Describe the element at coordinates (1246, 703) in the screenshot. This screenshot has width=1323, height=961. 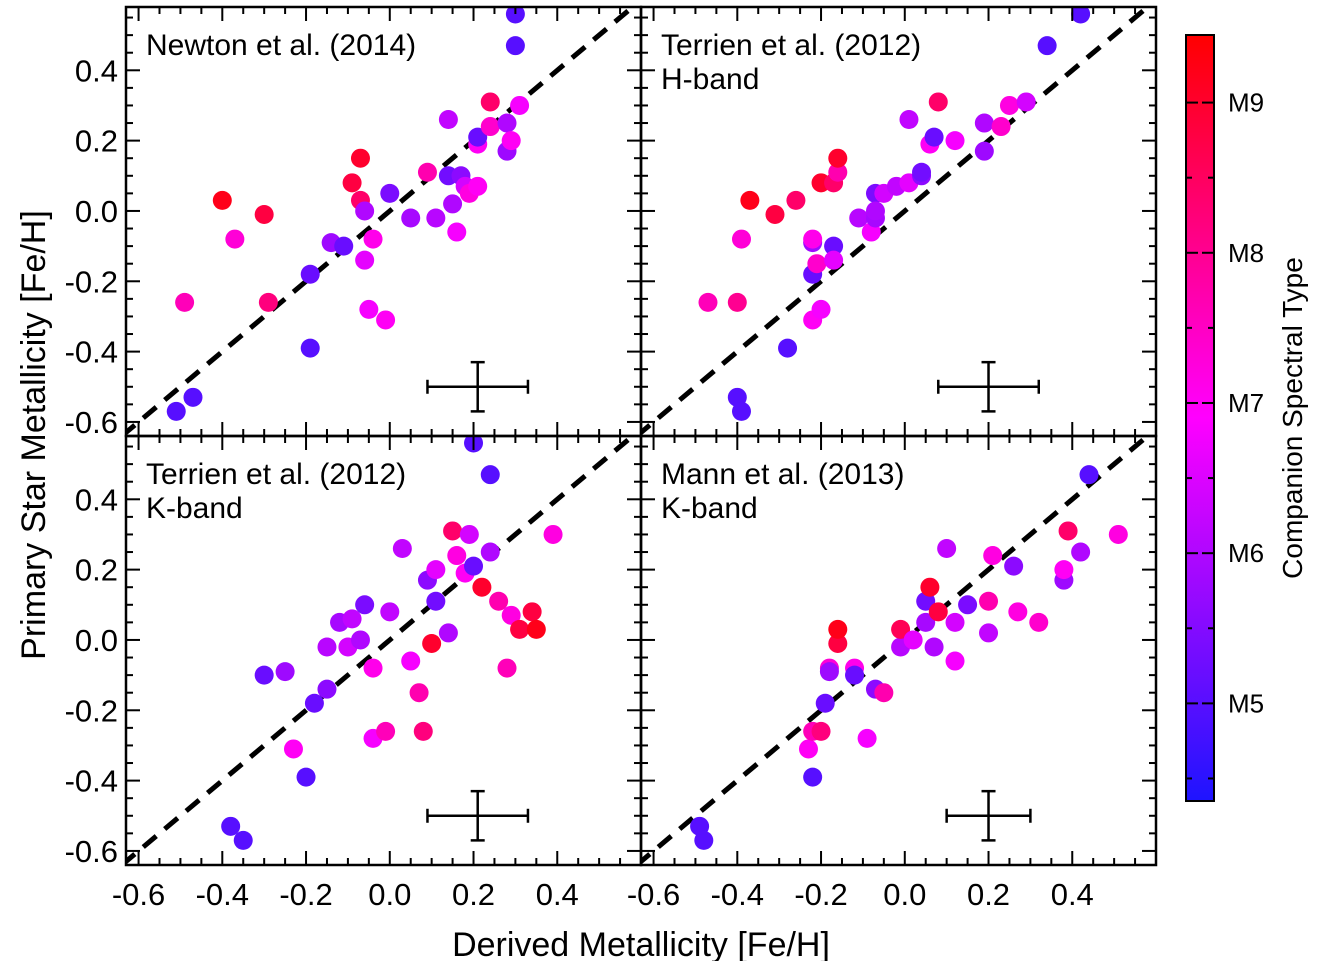
I see `colorbar-tick-label: M5` at that location.